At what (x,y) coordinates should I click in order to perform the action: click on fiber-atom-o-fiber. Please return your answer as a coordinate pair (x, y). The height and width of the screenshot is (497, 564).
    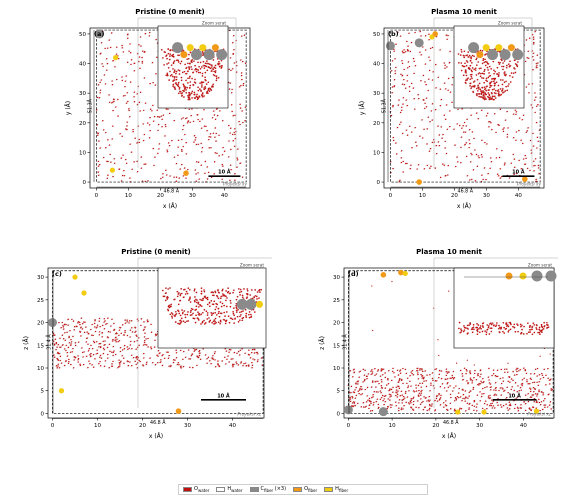
    Looking at the image, I should click on (419, 182).